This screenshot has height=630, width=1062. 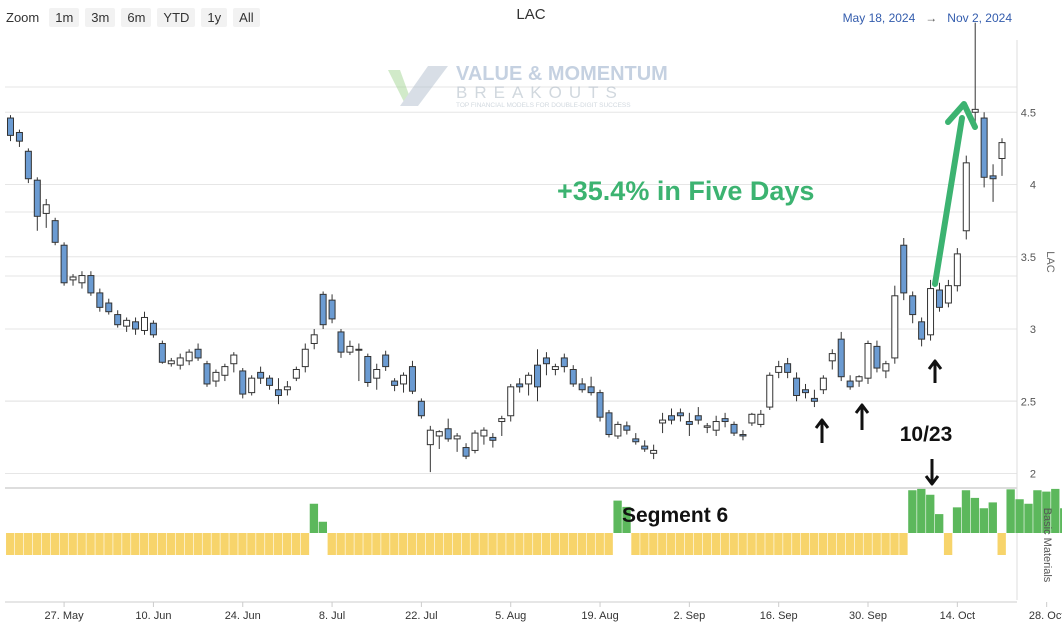 What do you see at coordinates (400, 88) in the screenshot?
I see `logo-mark-icon` at bounding box center [400, 88].